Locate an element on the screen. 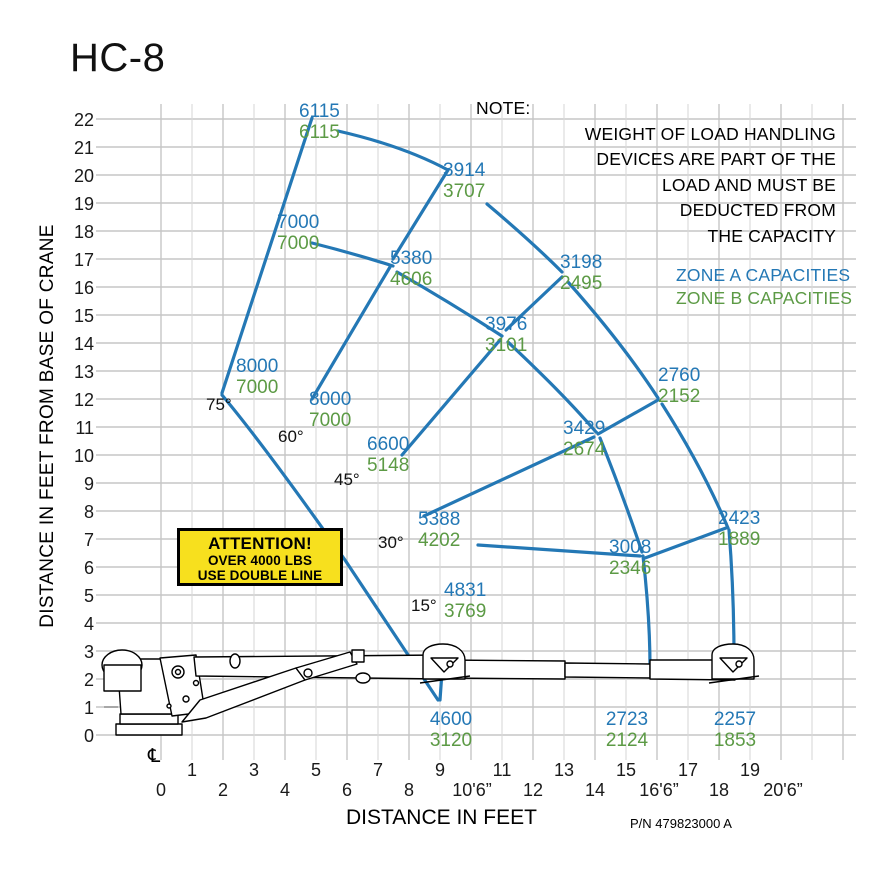 The height and width of the screenshot is (870, 883). note-line-1: WEIGHT OF LOAD HANDLING is located at coordinates (710, 133).